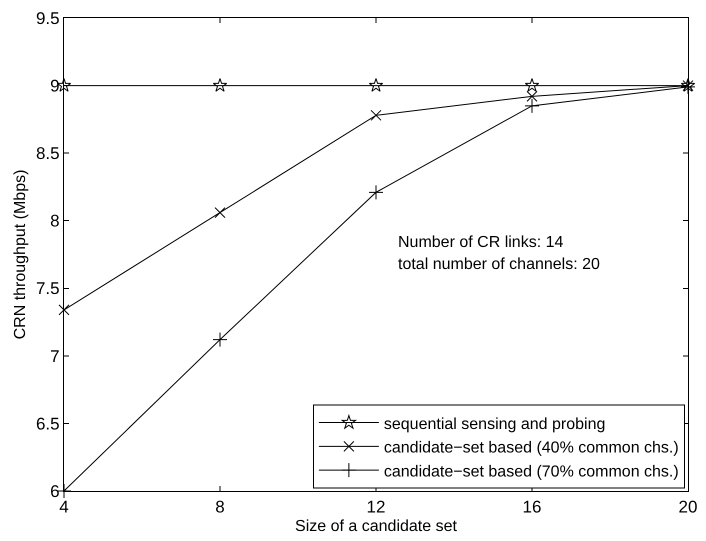  What do you see at coordinates (48, 424) in the screenshot?
I see `y-tick-label: 6.5` at bounding box center [48, 424].